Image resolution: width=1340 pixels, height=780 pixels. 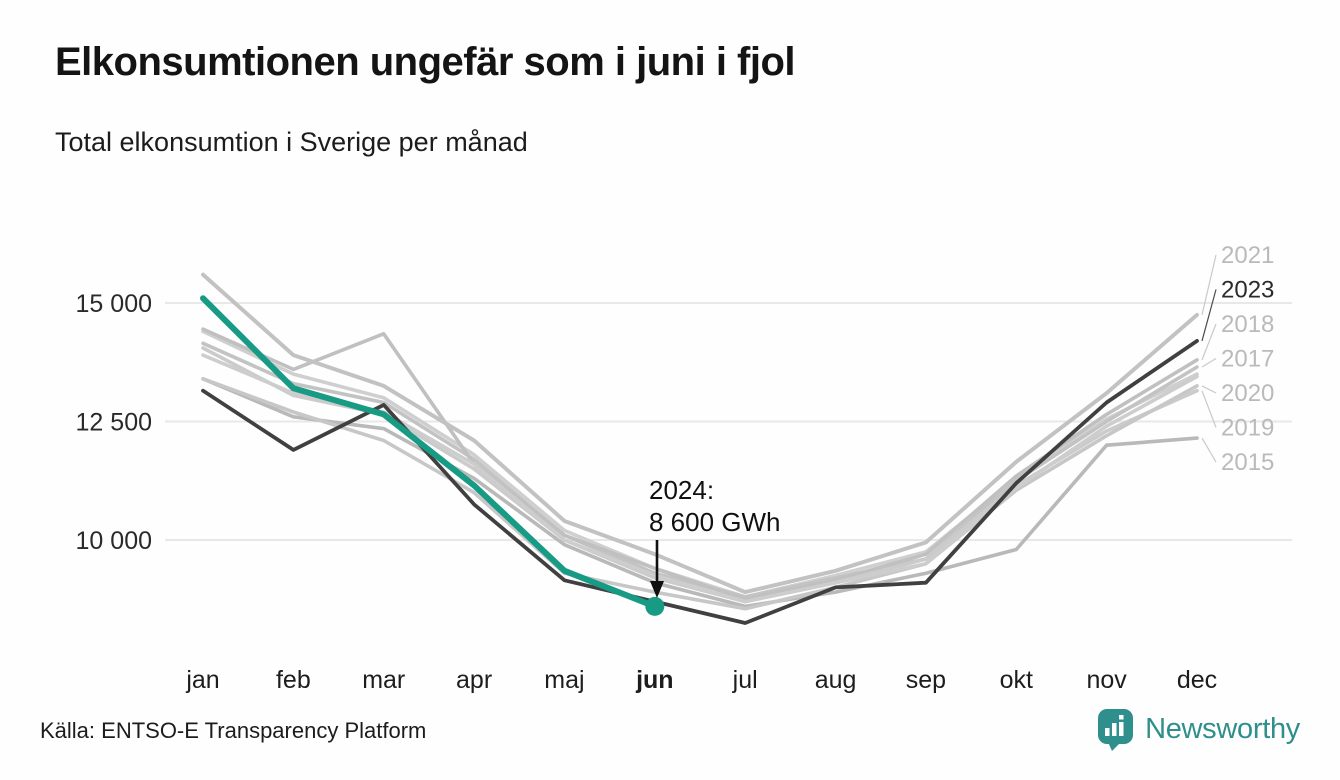 I want to click on source-note: Källa: ENTSO-E Transparency Platform, so click(x=233, y=730).